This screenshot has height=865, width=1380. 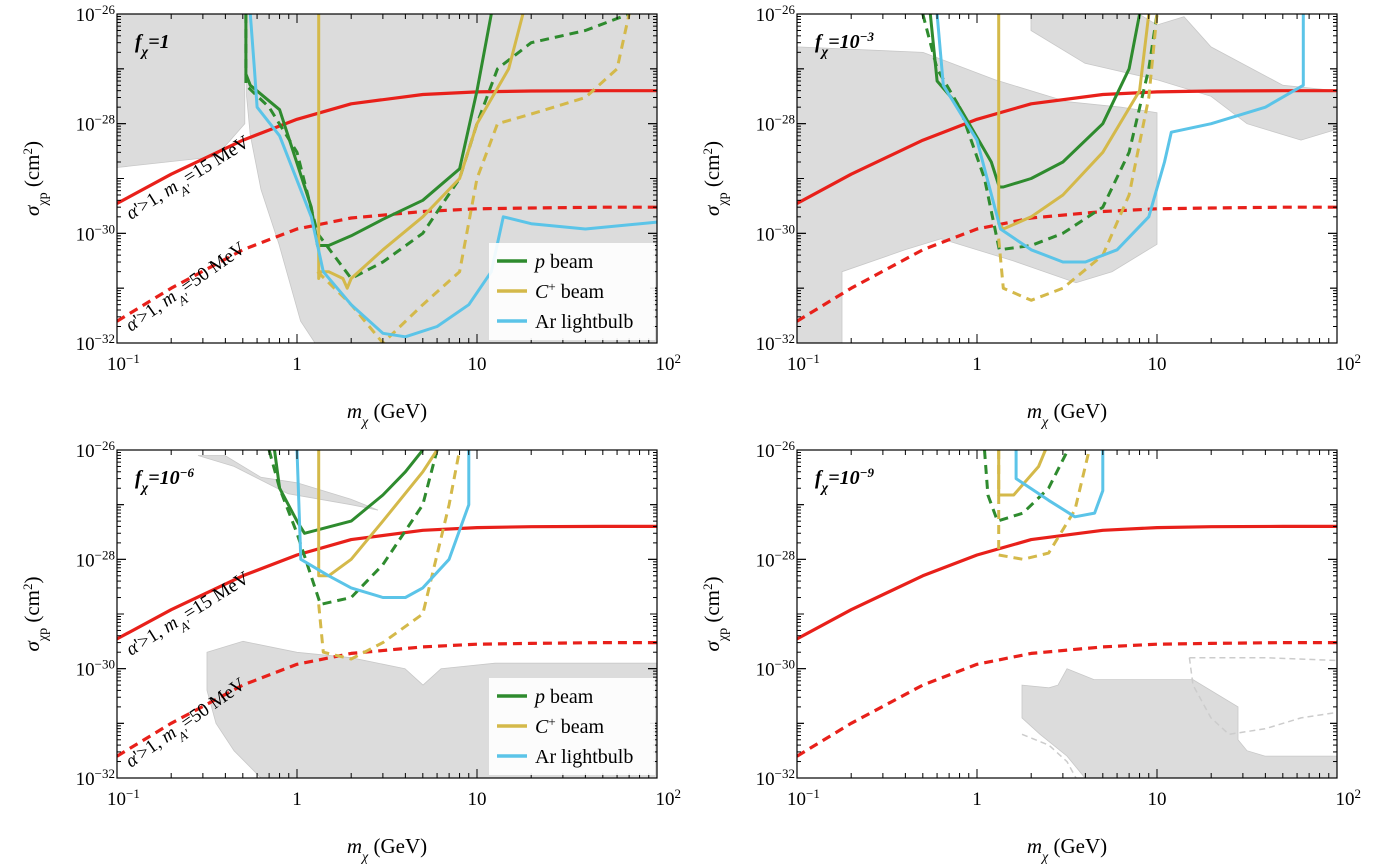 I want to click on series-line-p-beam, so click(x=368, y=130).